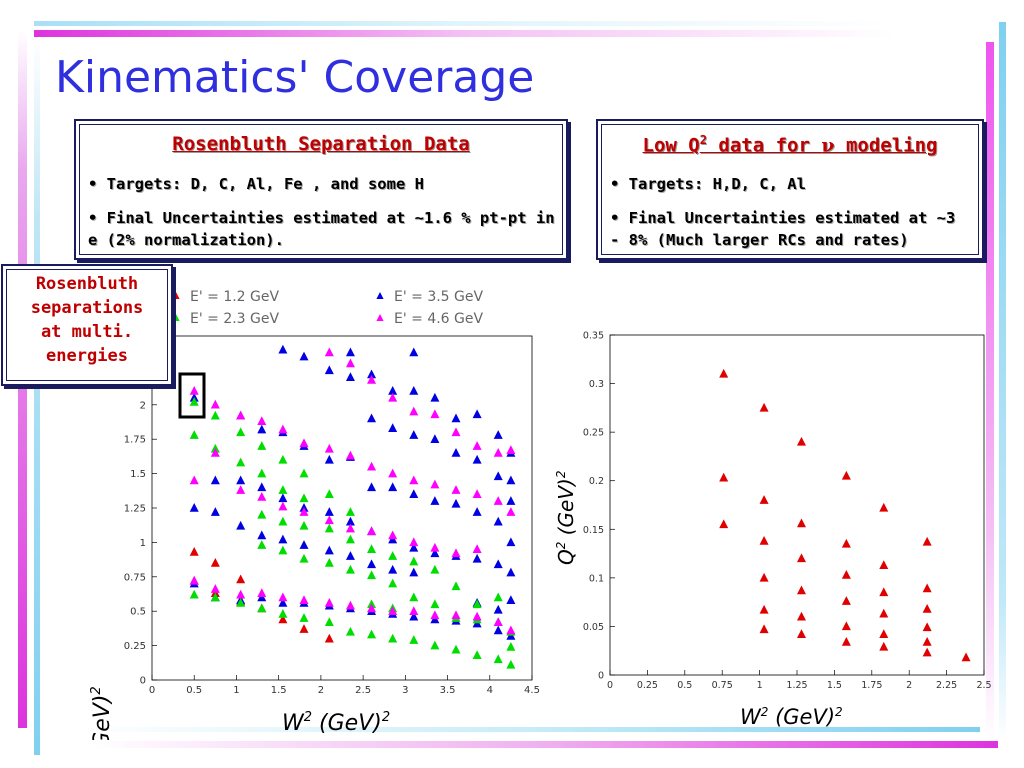  I want to click on chart1-xlabel: W2 (GeV)2, so click(336, 723).